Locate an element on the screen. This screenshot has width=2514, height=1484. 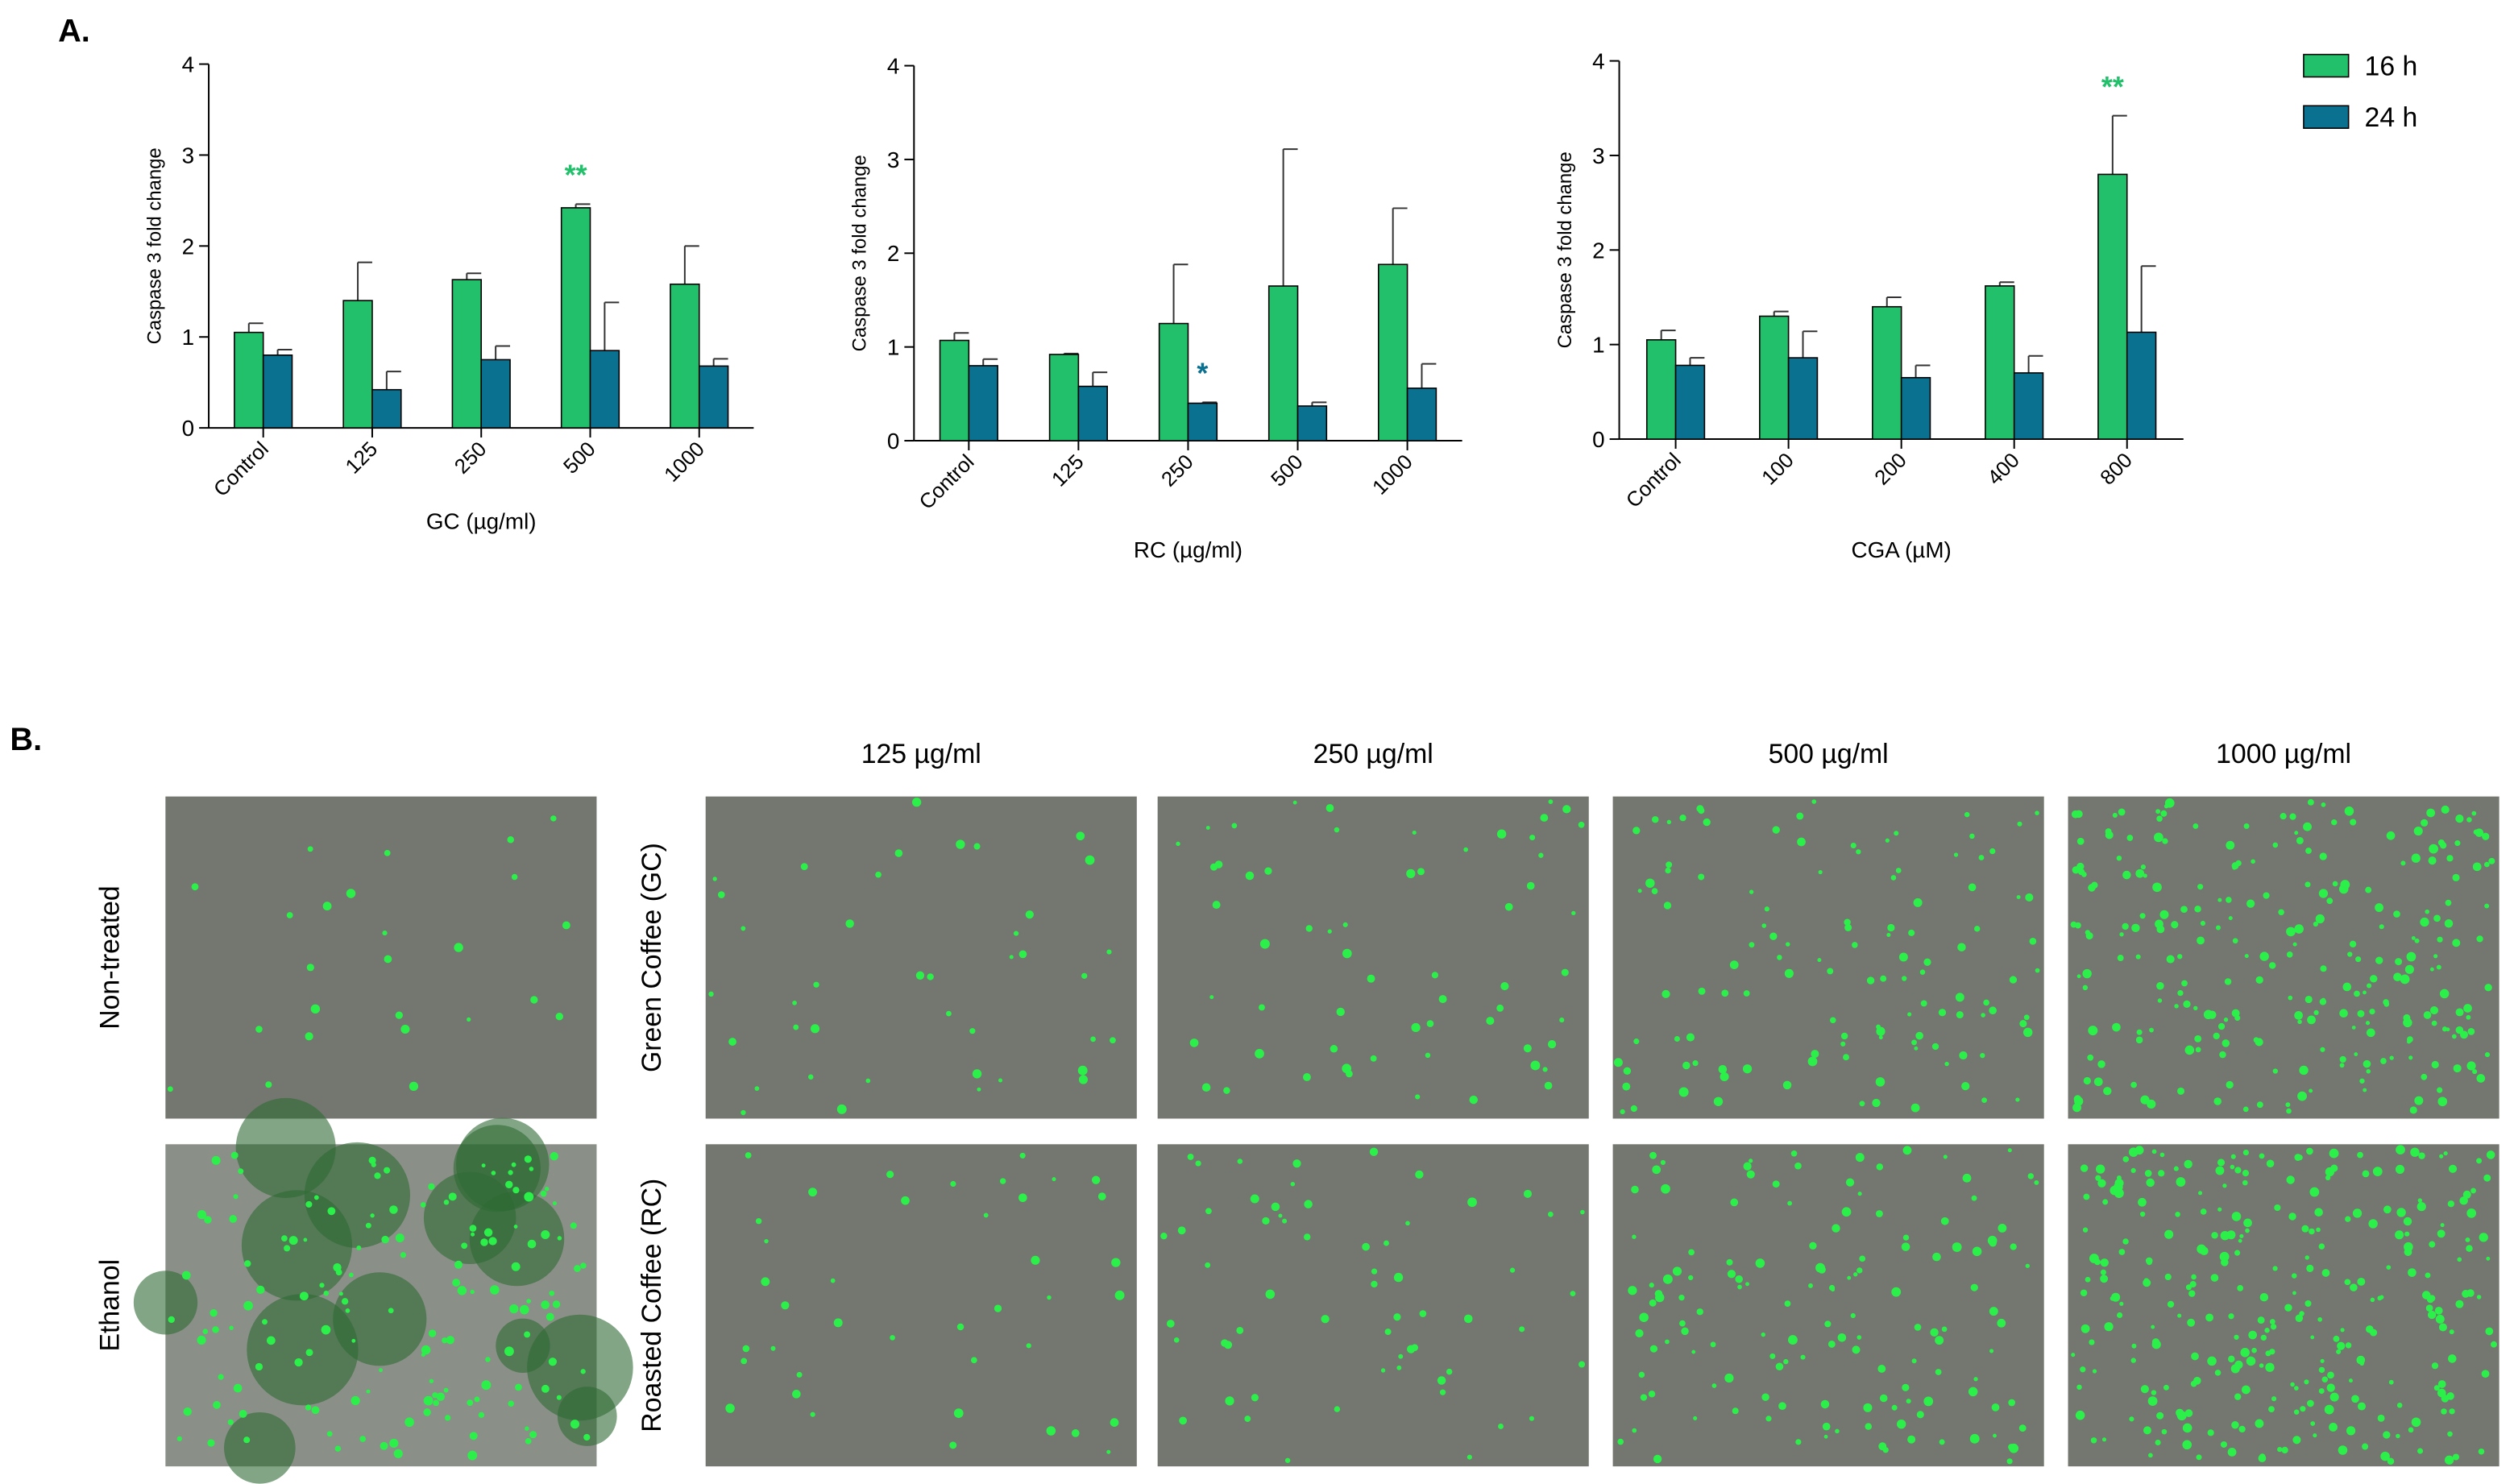
significance-mark: ** is located at coordinates (2113, 87).